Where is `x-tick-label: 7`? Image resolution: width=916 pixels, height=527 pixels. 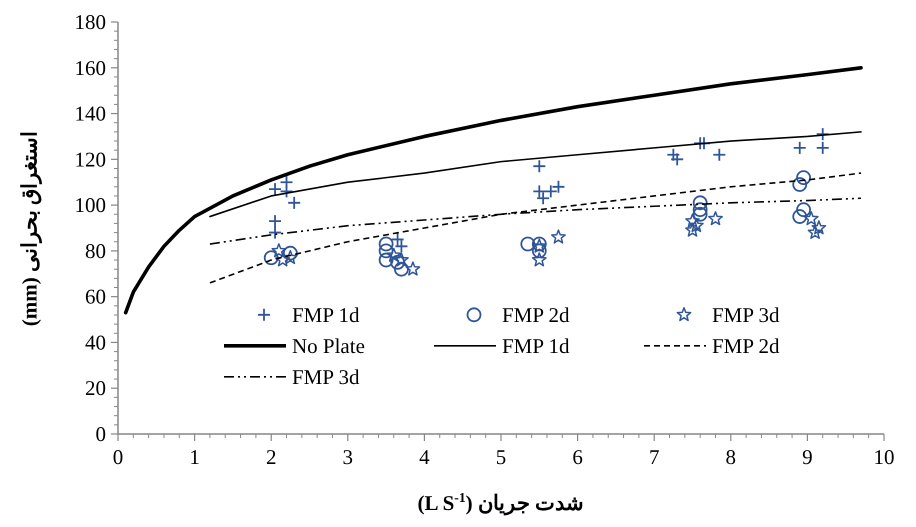 x-tick-label: 7 is located at coordinates (654, 457).